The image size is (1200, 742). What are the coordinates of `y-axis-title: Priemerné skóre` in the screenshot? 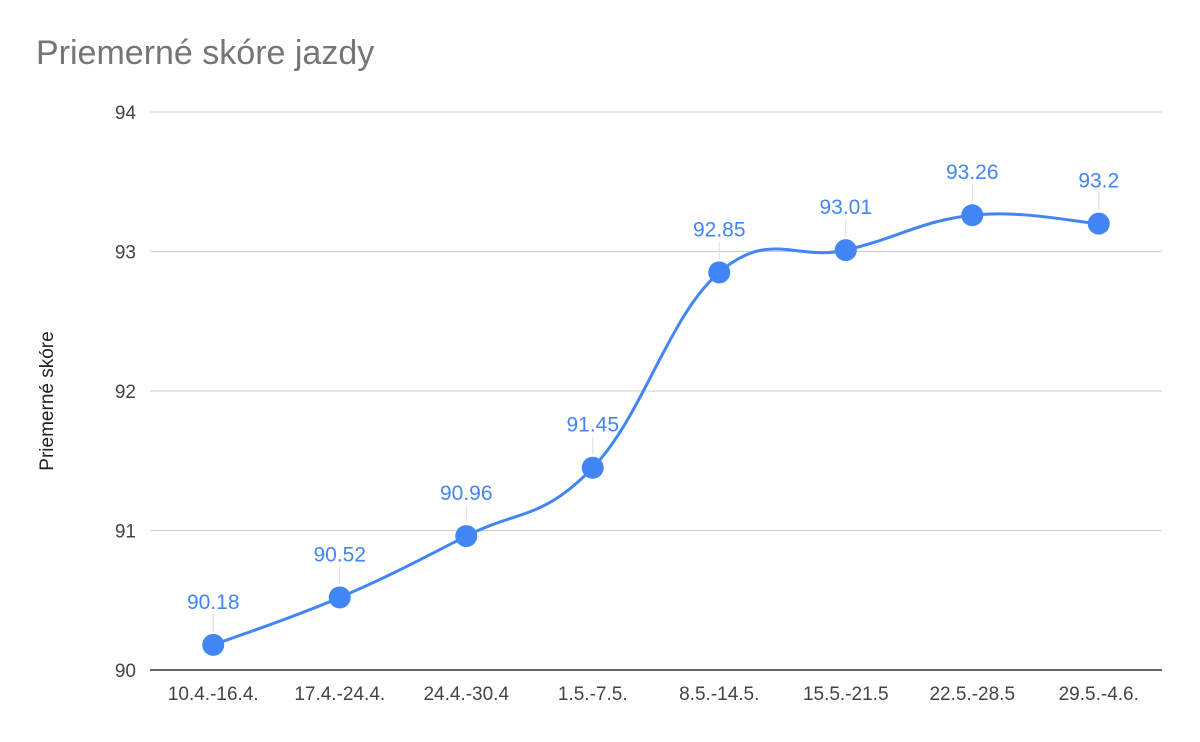 It's located at (47, 400).